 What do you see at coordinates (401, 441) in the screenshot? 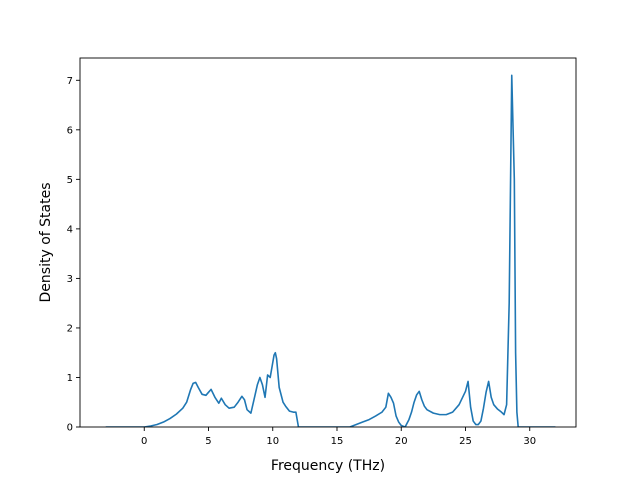
I see `x-tick-label: 20` at bounding box center [401, 441].